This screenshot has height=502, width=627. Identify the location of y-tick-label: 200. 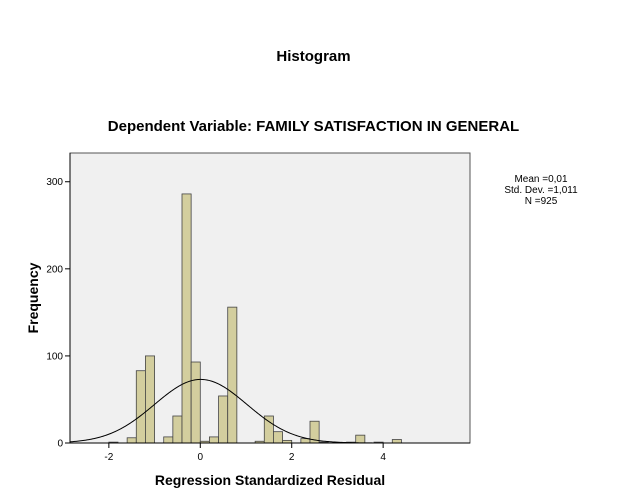
(54, 269).